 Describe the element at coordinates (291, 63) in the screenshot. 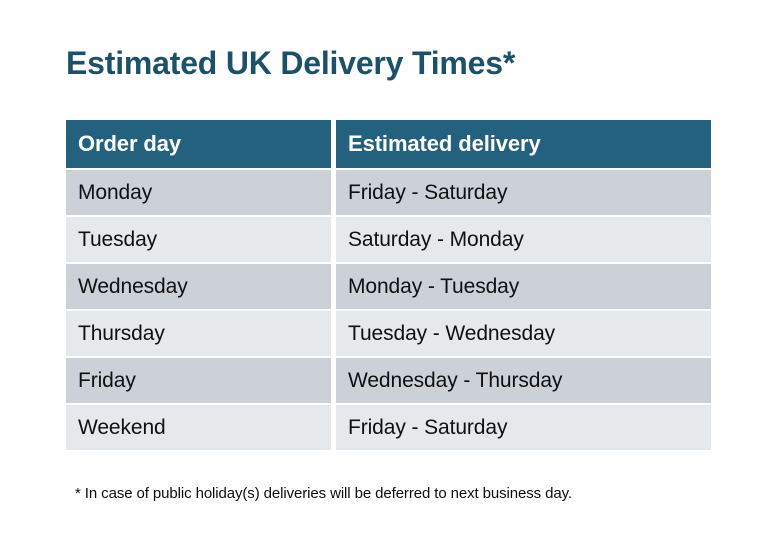

I see `page-title: Estimated UK Delivery Times*` at that location.